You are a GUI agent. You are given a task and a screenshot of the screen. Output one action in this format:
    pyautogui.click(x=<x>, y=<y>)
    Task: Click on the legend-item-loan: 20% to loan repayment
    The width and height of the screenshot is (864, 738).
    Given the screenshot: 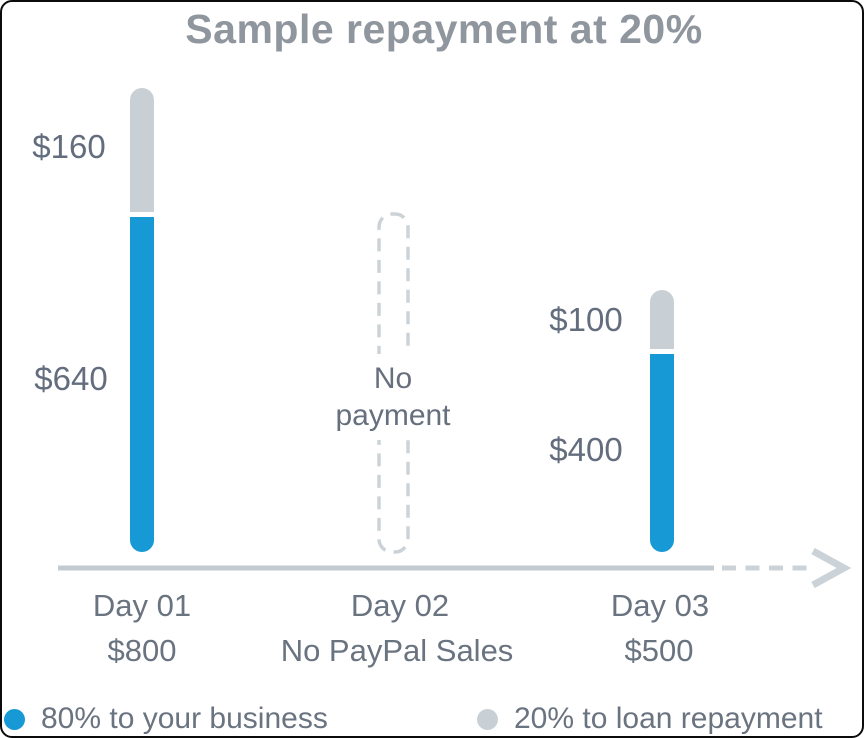 What is the action you would take?
    pyautogui.click(x=650, y=717)
    